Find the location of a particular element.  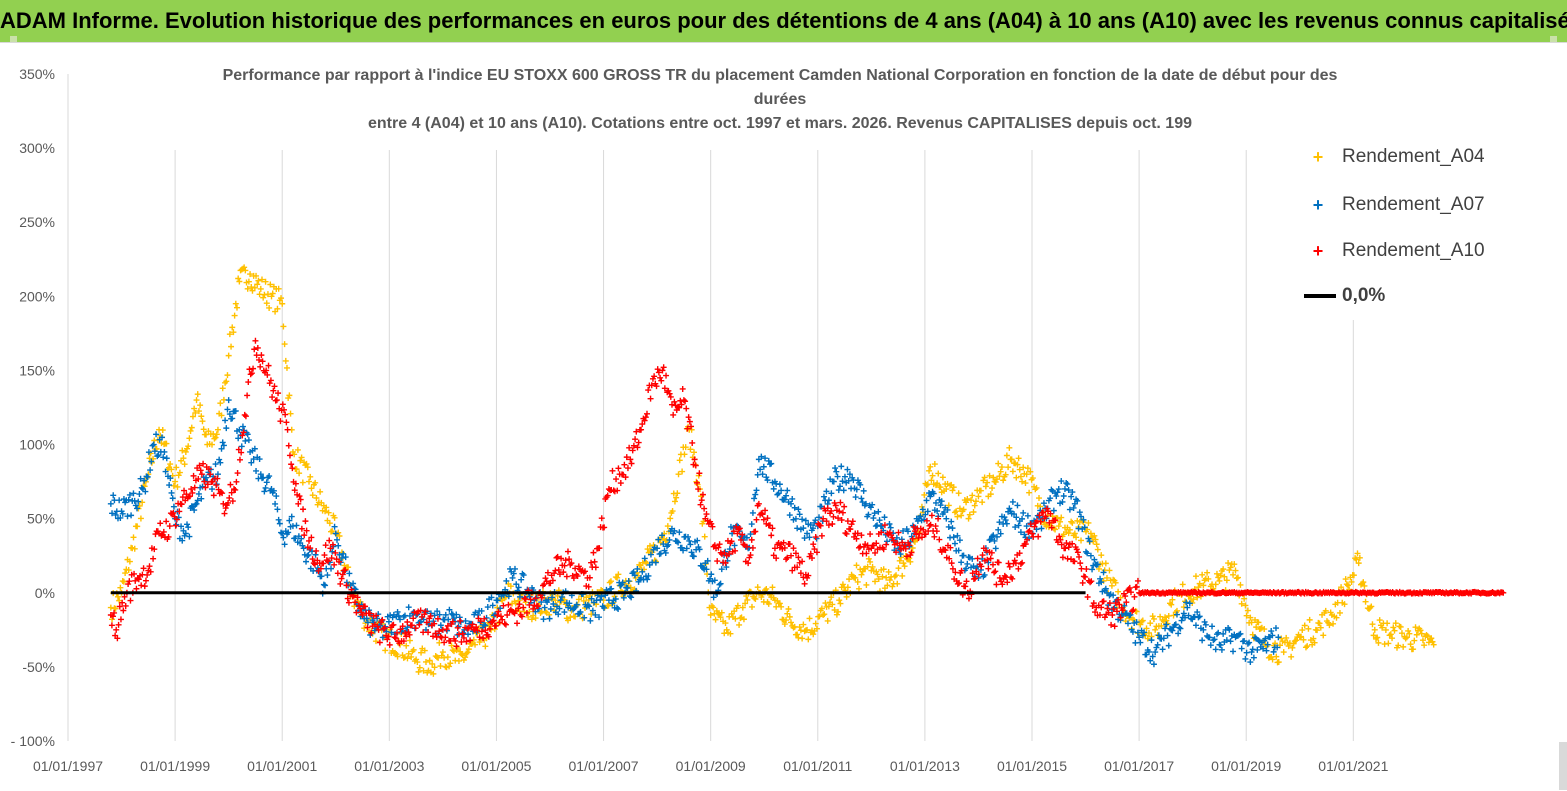

chart-title-line-2: durées is located at coordinates (780, 99).